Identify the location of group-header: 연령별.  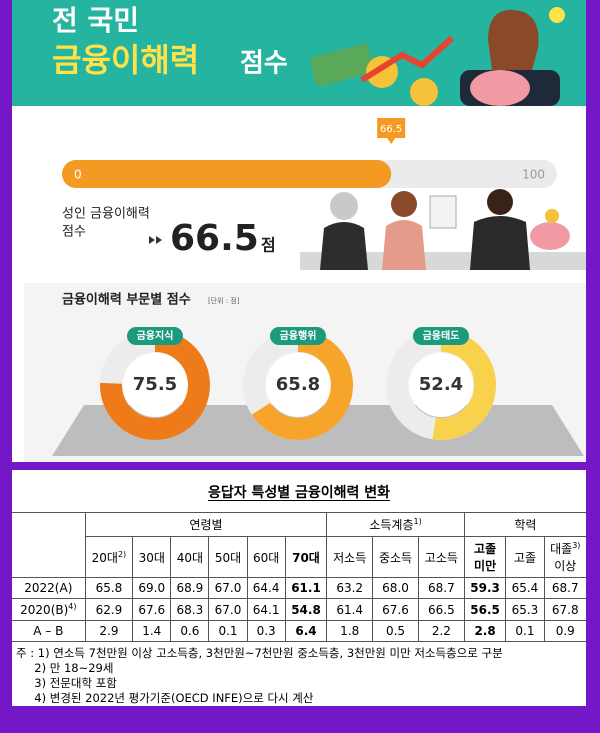
(206, 524).